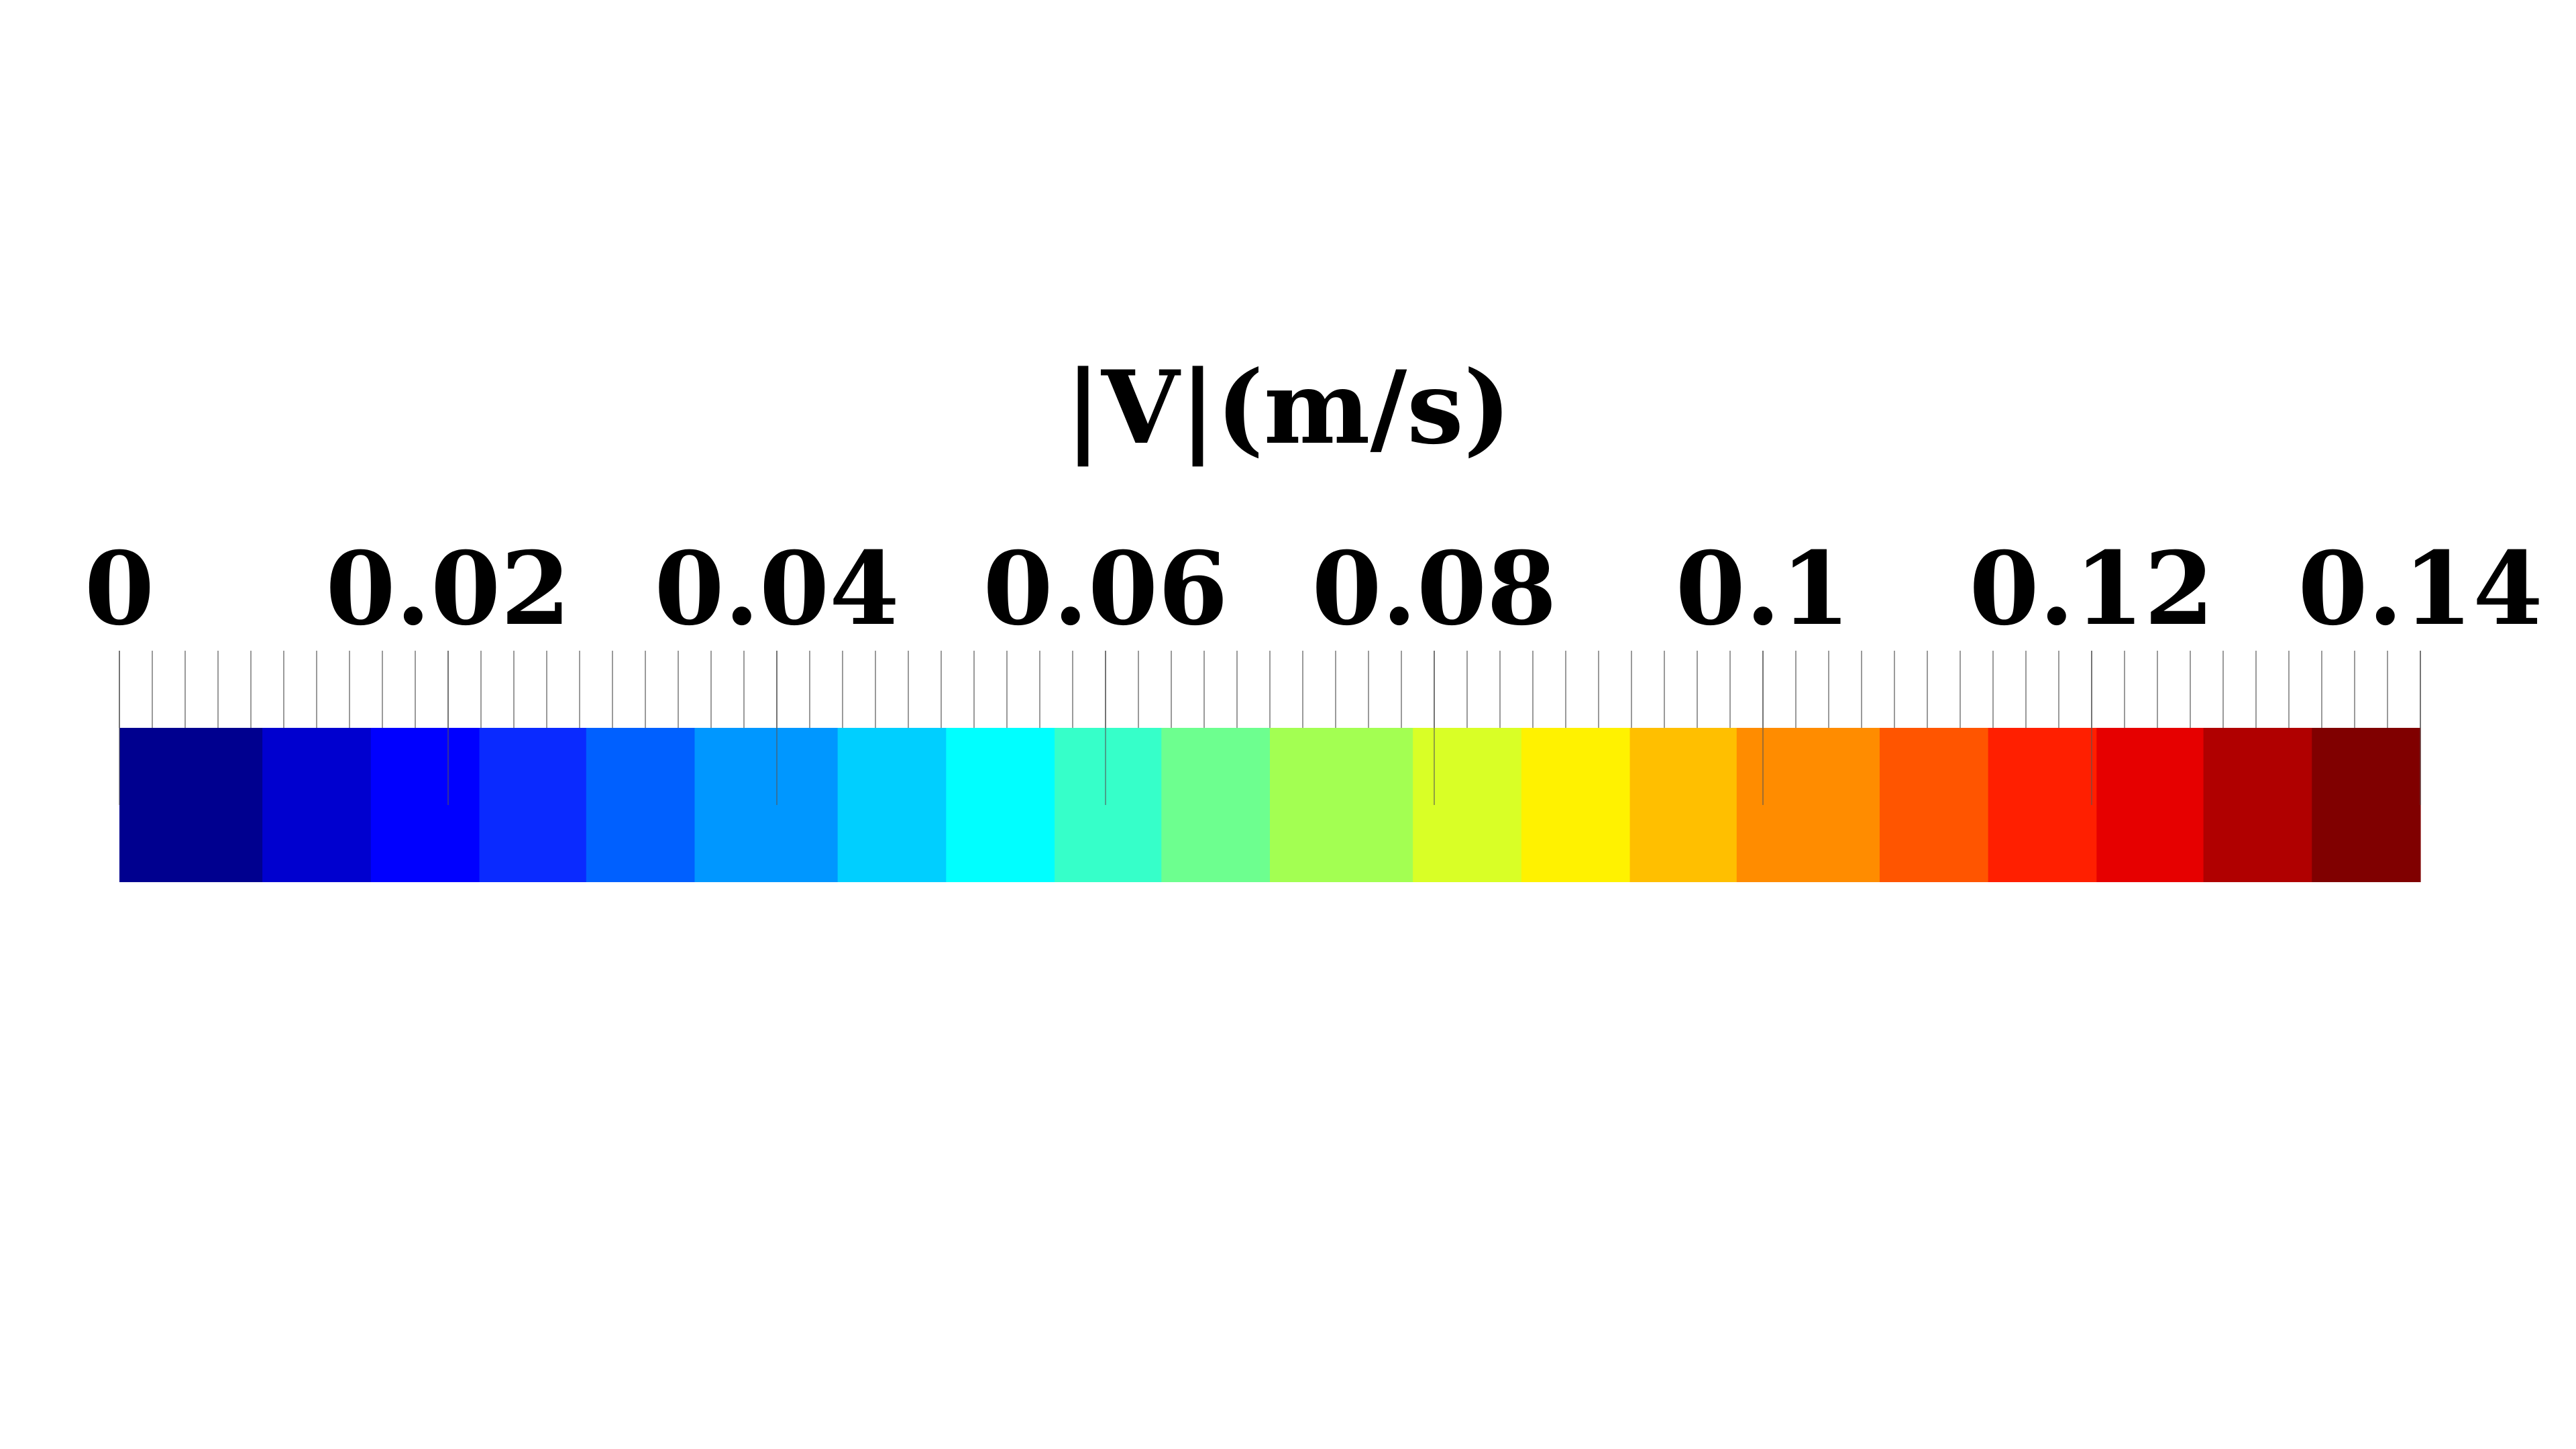  I want to click on tick-marks, so click(1270, 689).